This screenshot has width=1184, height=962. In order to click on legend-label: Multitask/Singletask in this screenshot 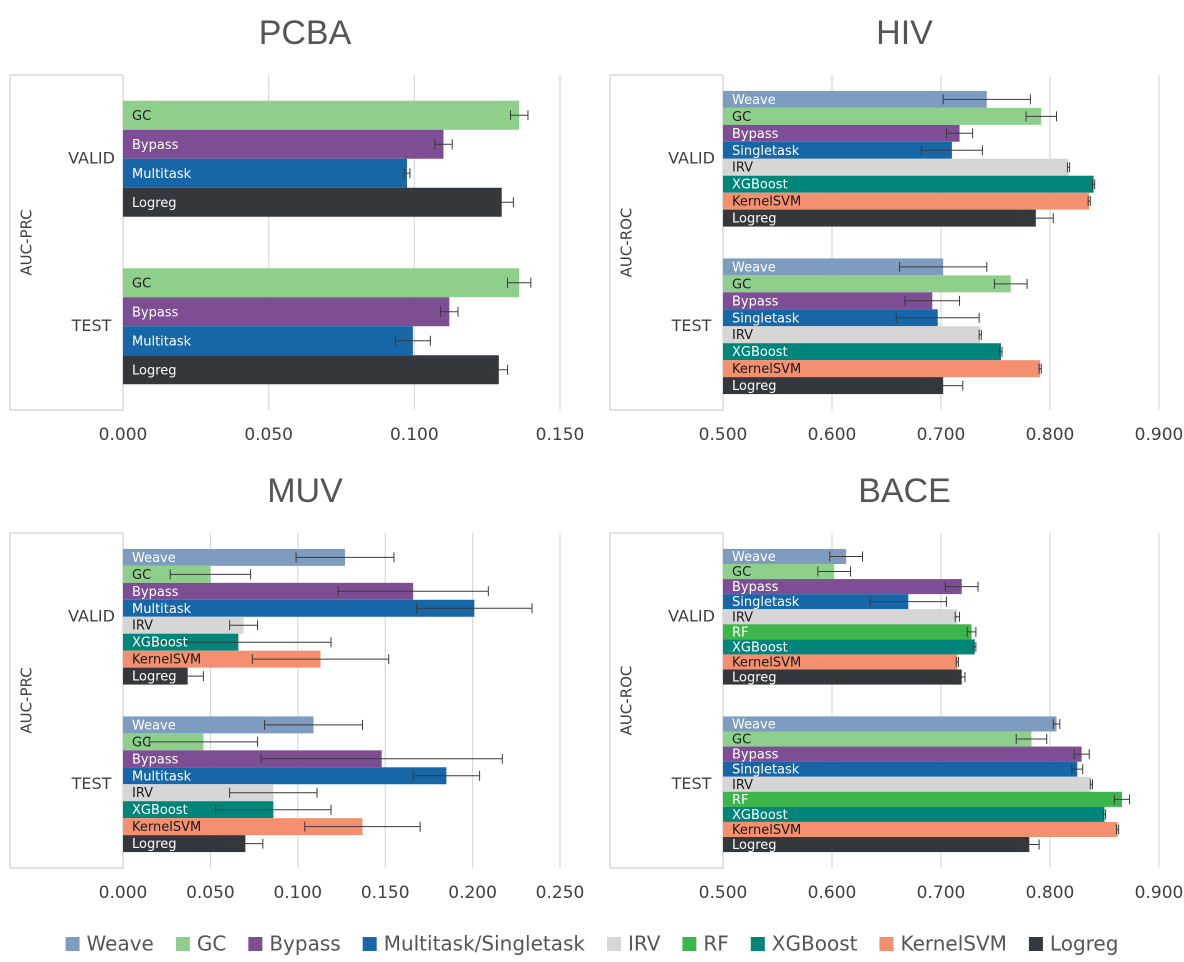, I will do `click(485, 944)`.